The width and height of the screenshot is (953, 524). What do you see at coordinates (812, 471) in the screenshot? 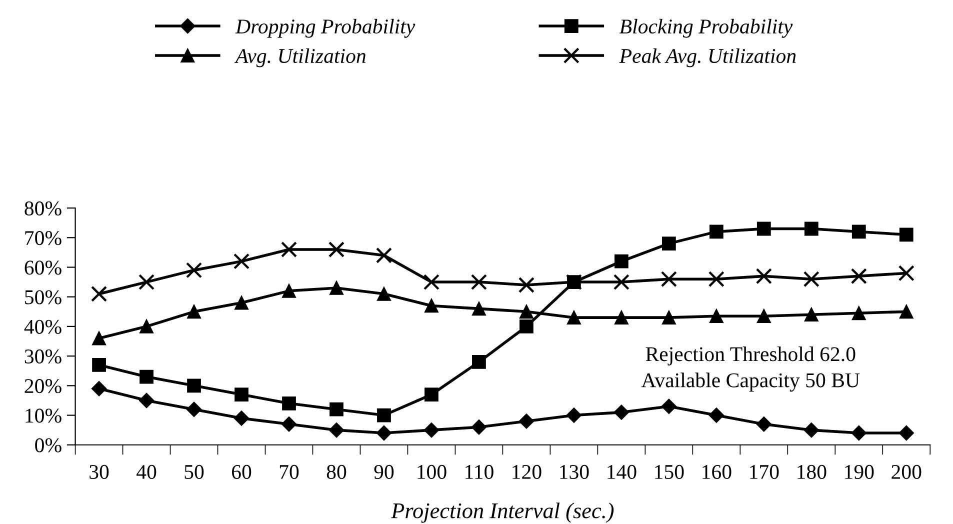
I see `x-tick-label: 180` at bounding box center [812, 471].